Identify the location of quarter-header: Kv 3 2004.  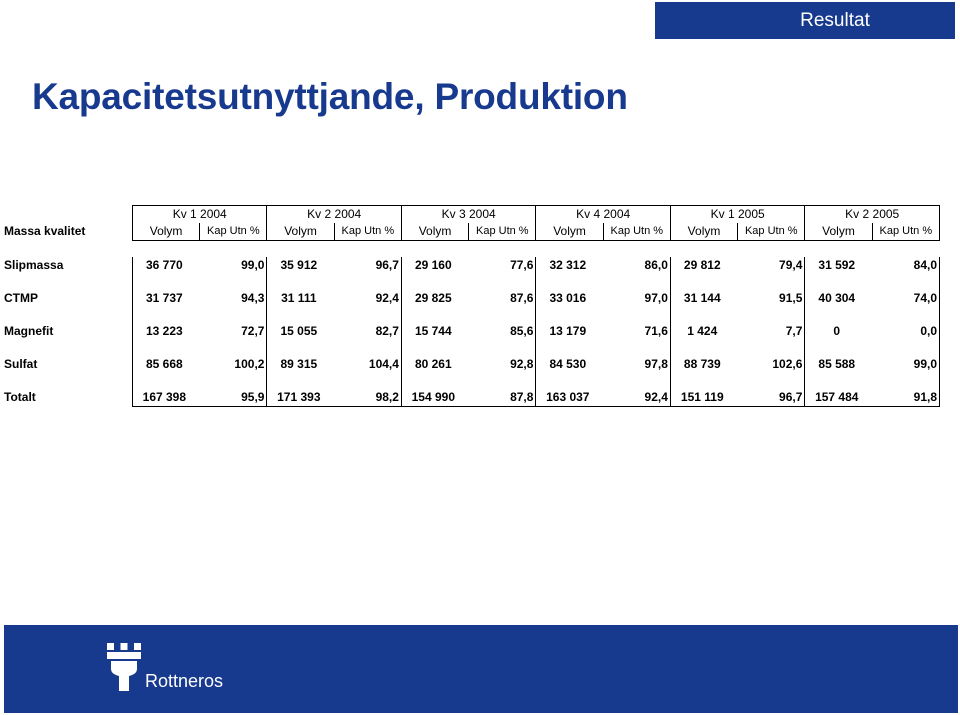
(468, 214).